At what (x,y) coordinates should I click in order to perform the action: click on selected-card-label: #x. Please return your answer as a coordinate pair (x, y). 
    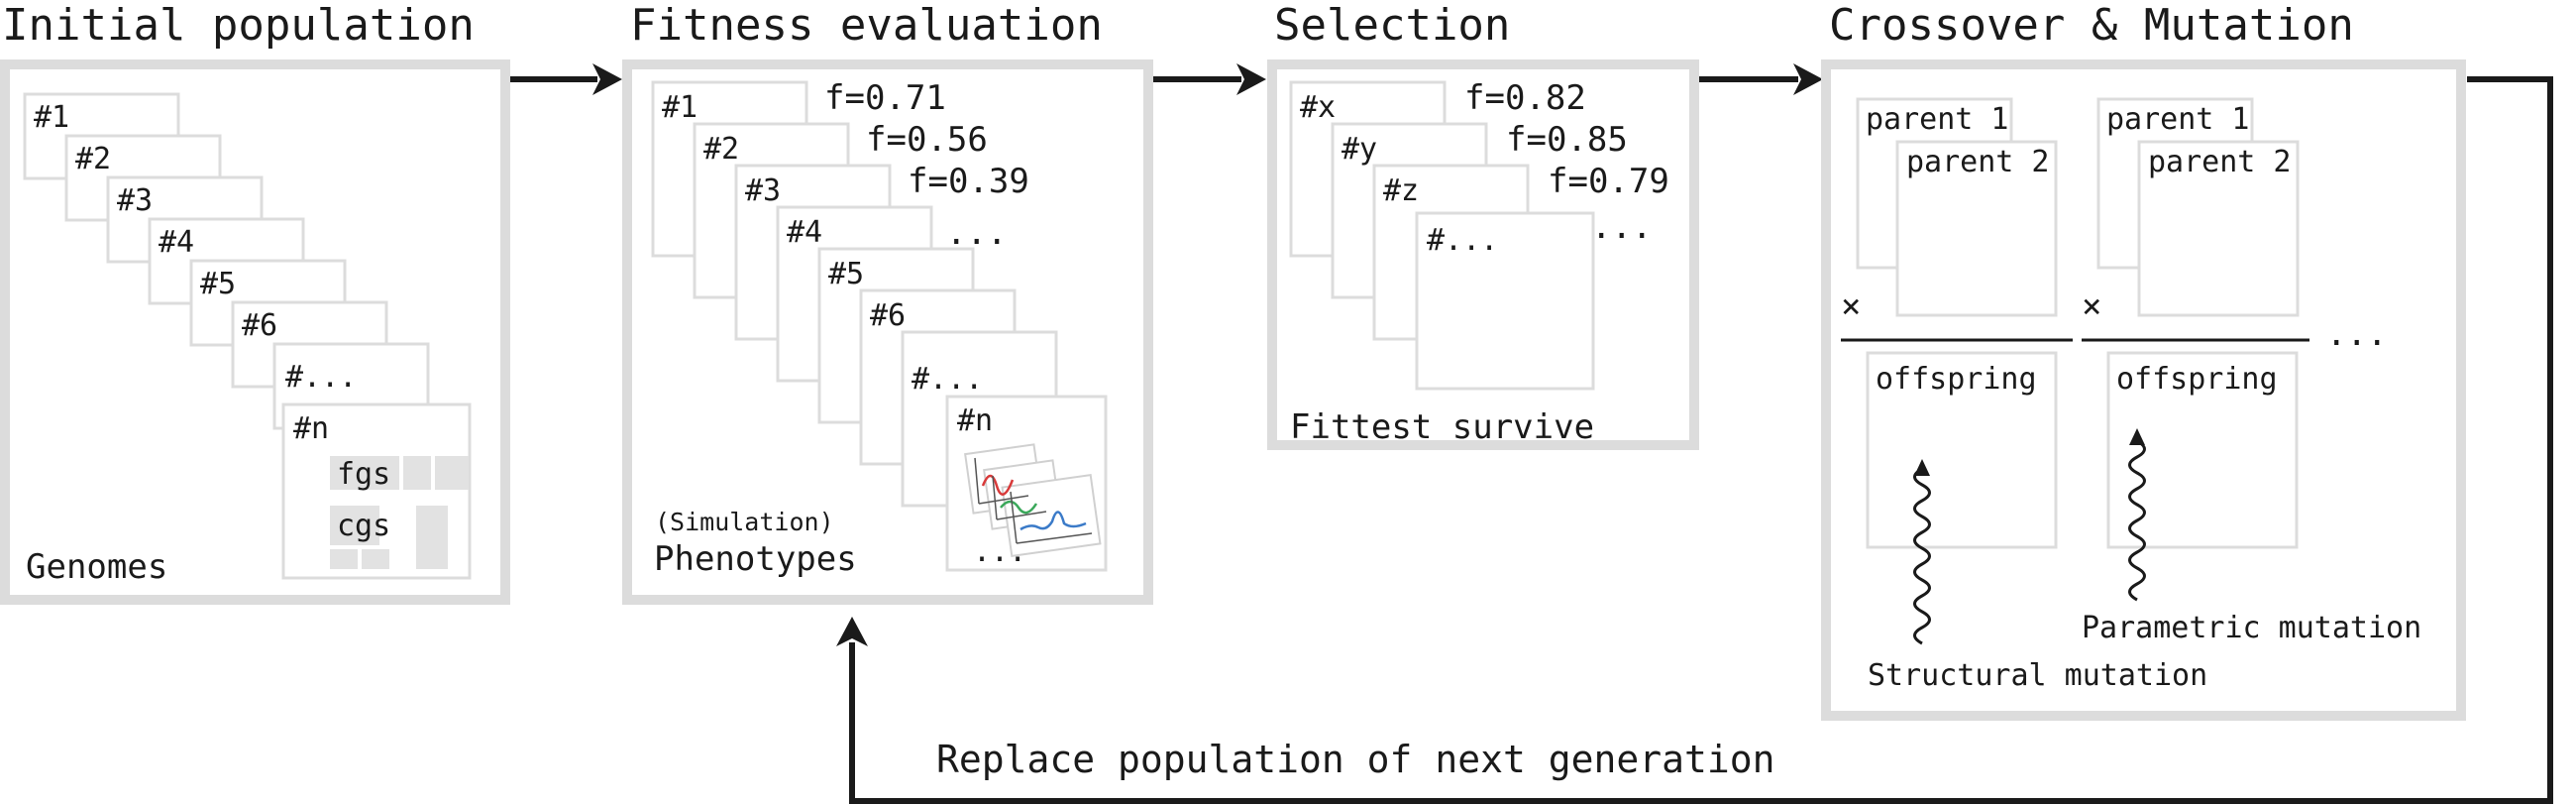
    Looking at the image, I should click on (1318, 107).